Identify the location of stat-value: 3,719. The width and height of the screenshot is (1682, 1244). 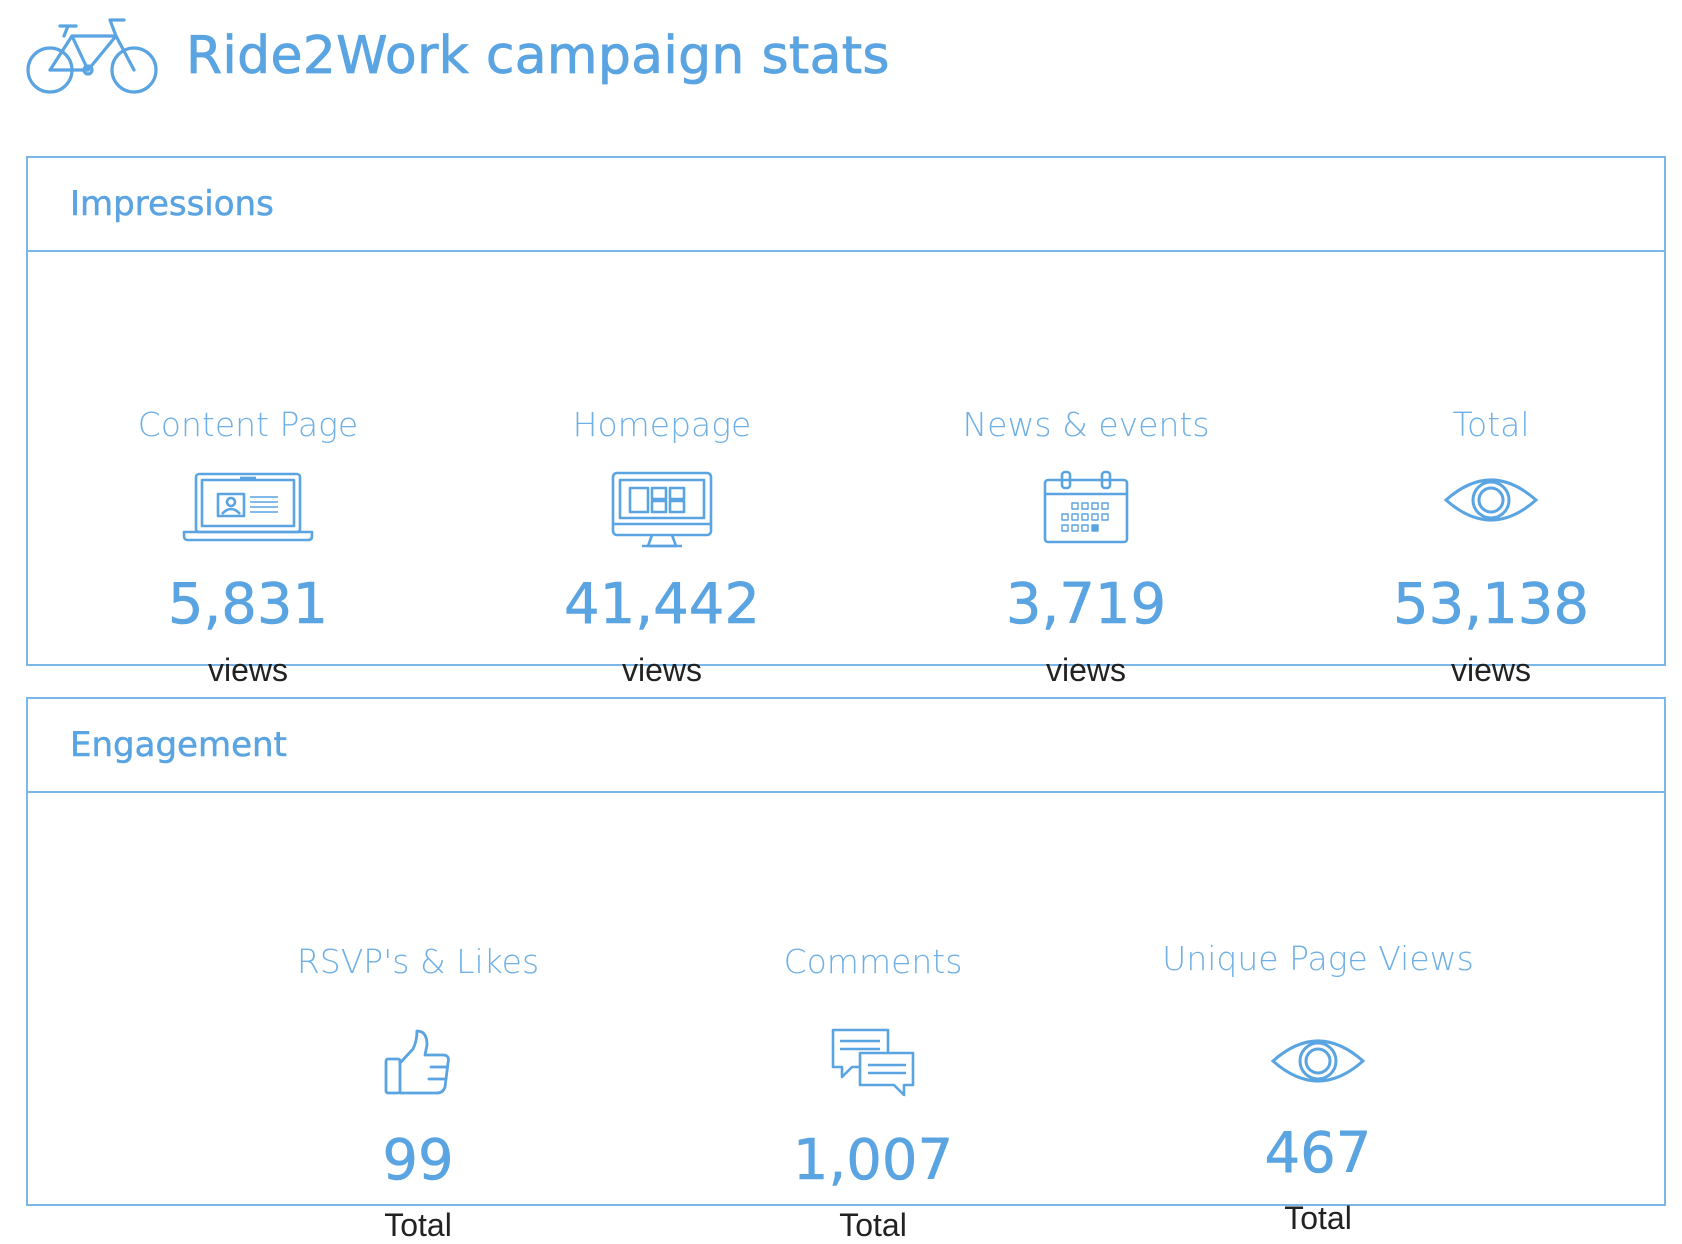
(1086, 605).